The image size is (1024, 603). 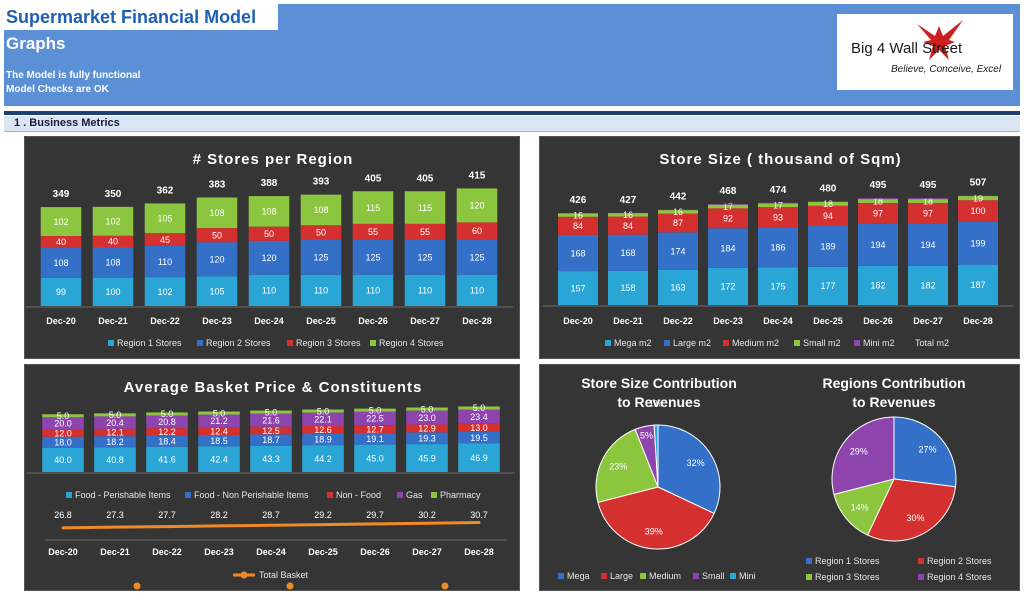 What do you see at coordinates (57, 89) in the screenshot?
I see `model-checks-line: Model Checks are OK` at bounding box center [57, 89].